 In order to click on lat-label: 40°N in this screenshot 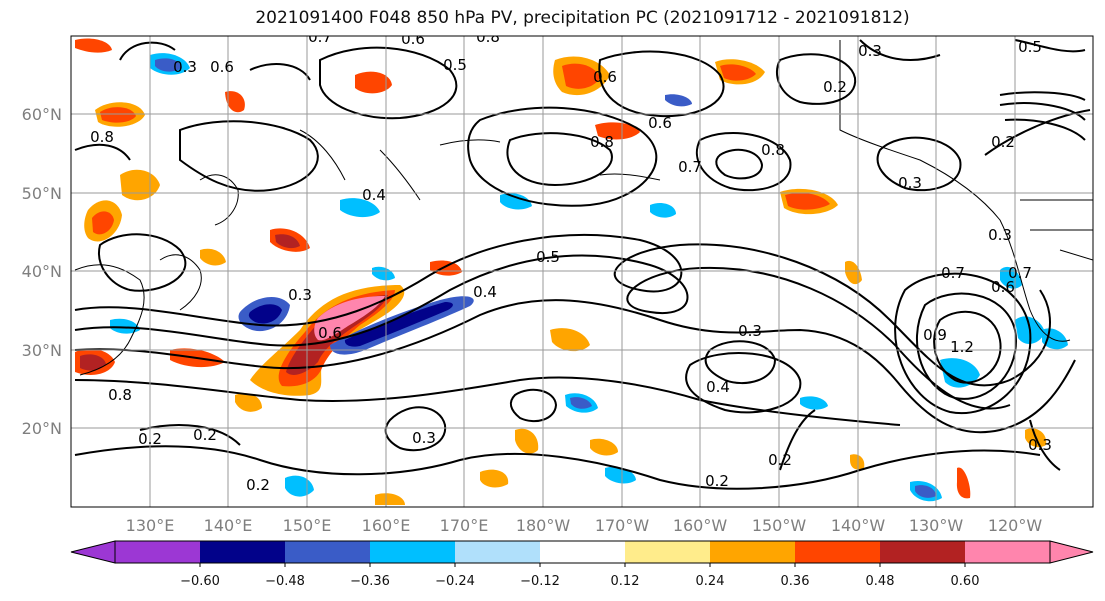, I will do `click(42, 271)`.